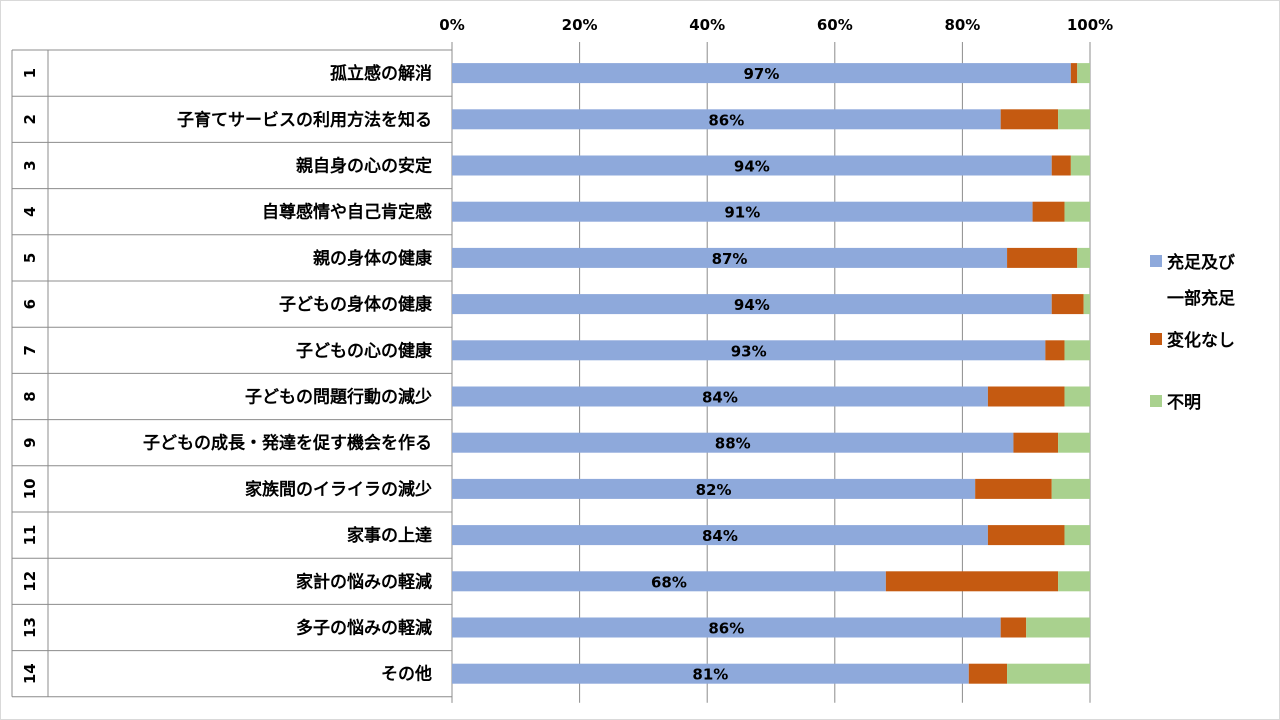 Image resolution: width=1280 pixels, height=720 pixels. What do you see at coordinates (338, 397) in the screenshot?
I see `category-label: 子どもの問題行動の減少` at bounding box center [338, 397].